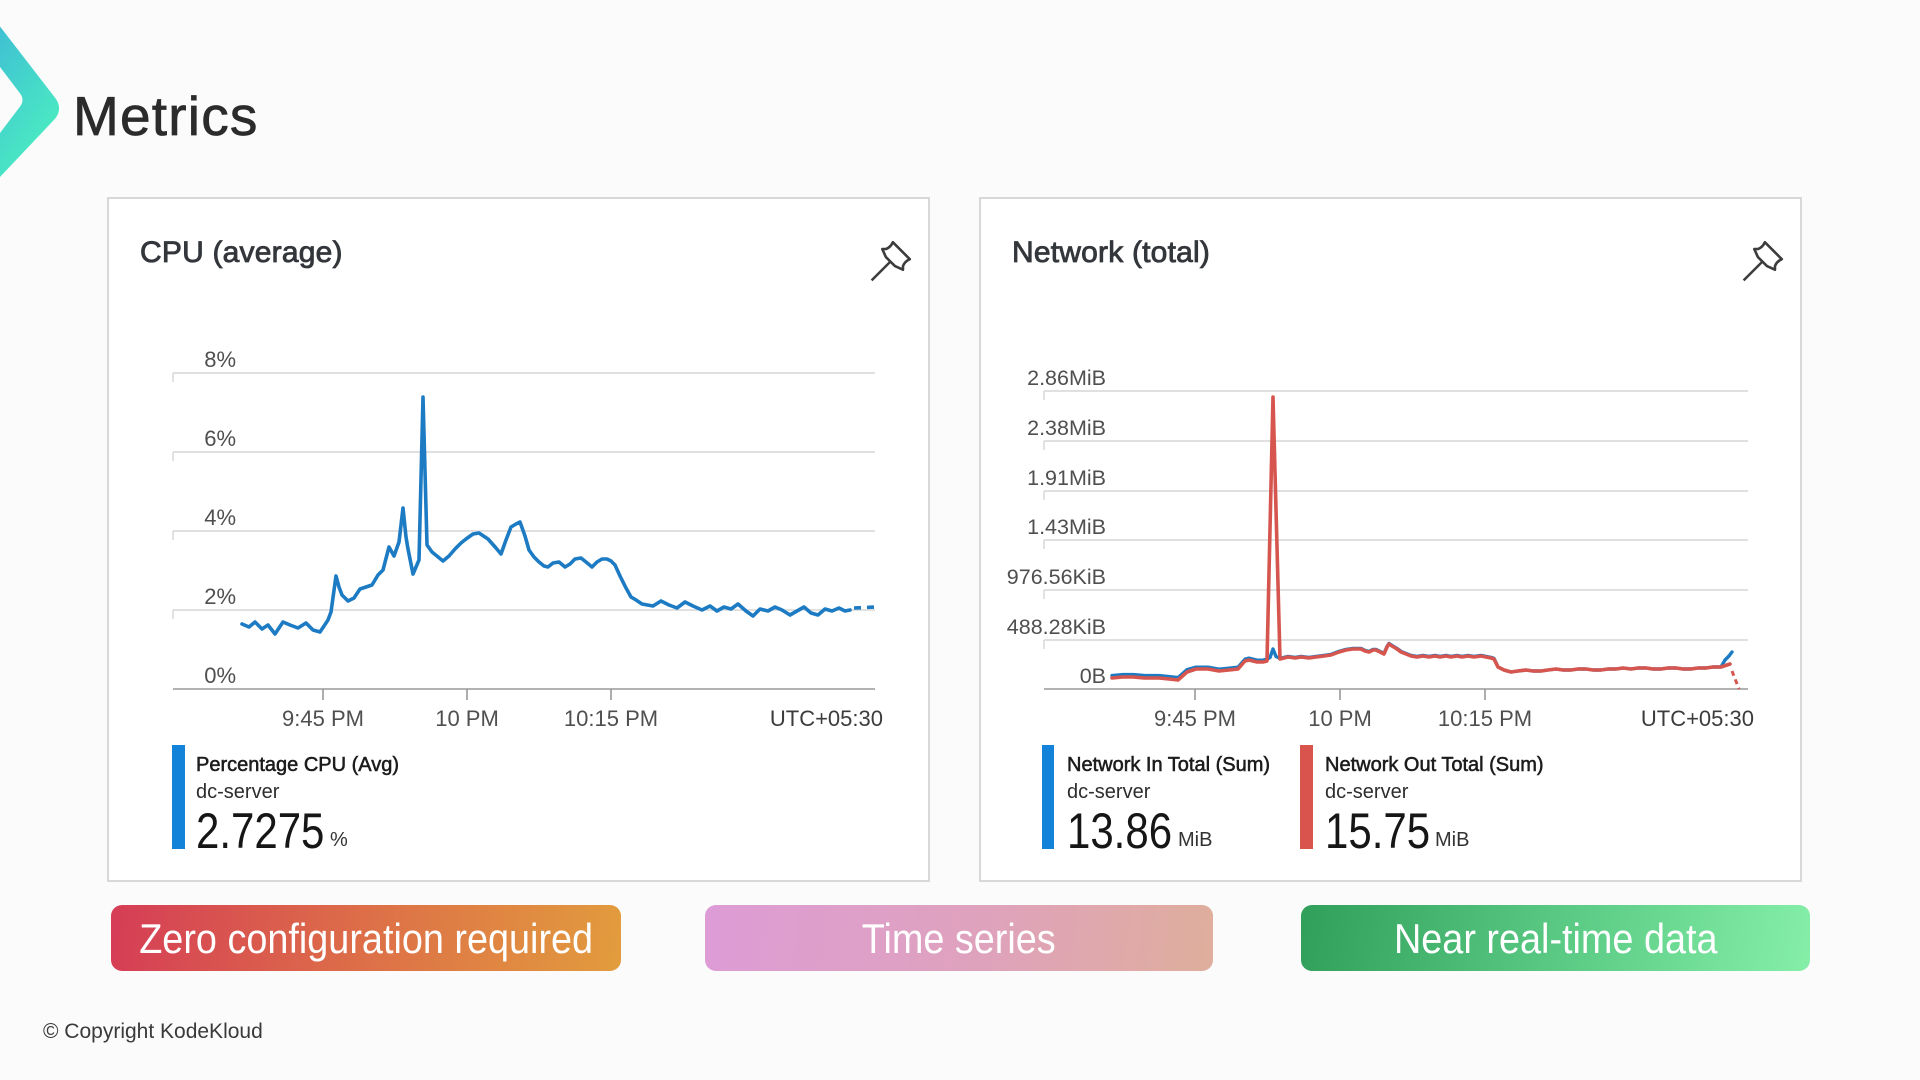 This screenshot has width=1920, height=1080. What do you see at coordinates (220, 675) in the screenshot?
I see `svg-text: 0%` at bounding box center [220, 675].